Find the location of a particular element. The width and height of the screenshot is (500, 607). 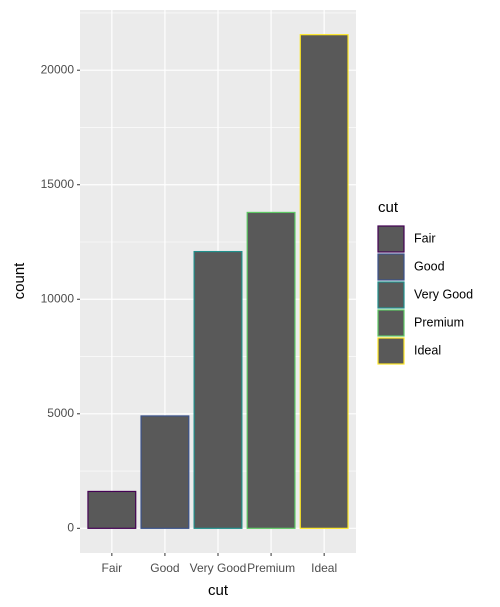

legend-label: Very Good is located at coordinates (443, 294).